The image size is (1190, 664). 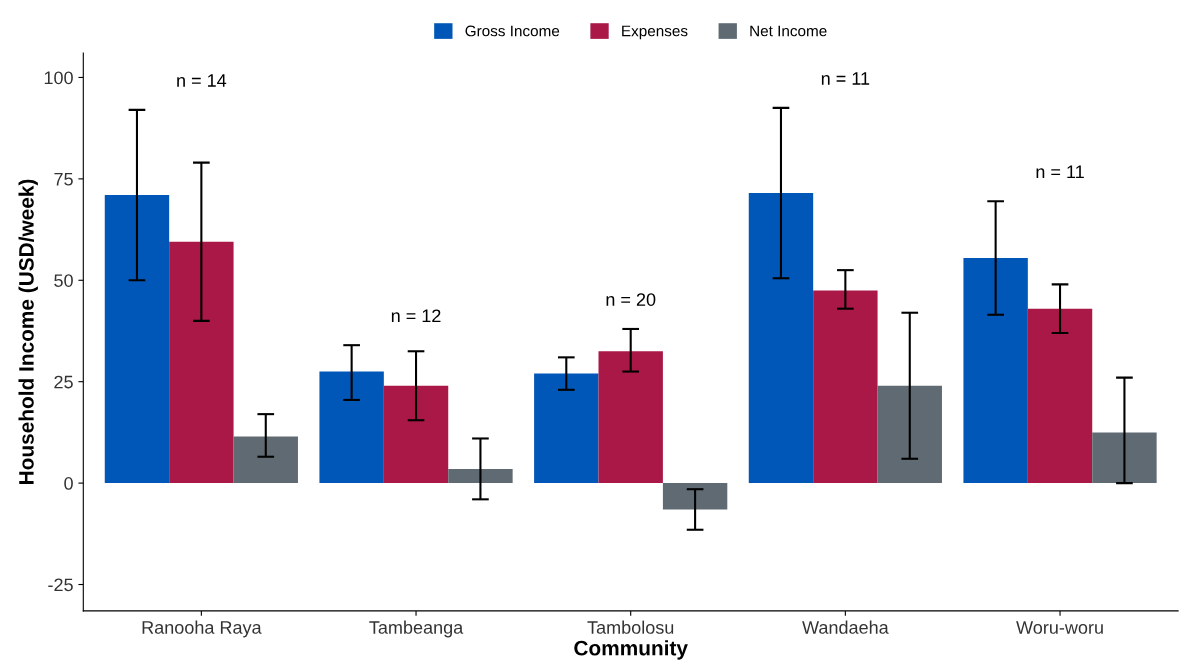 I want to click on legend-label: Gross Income, so click(x=512, y=31).